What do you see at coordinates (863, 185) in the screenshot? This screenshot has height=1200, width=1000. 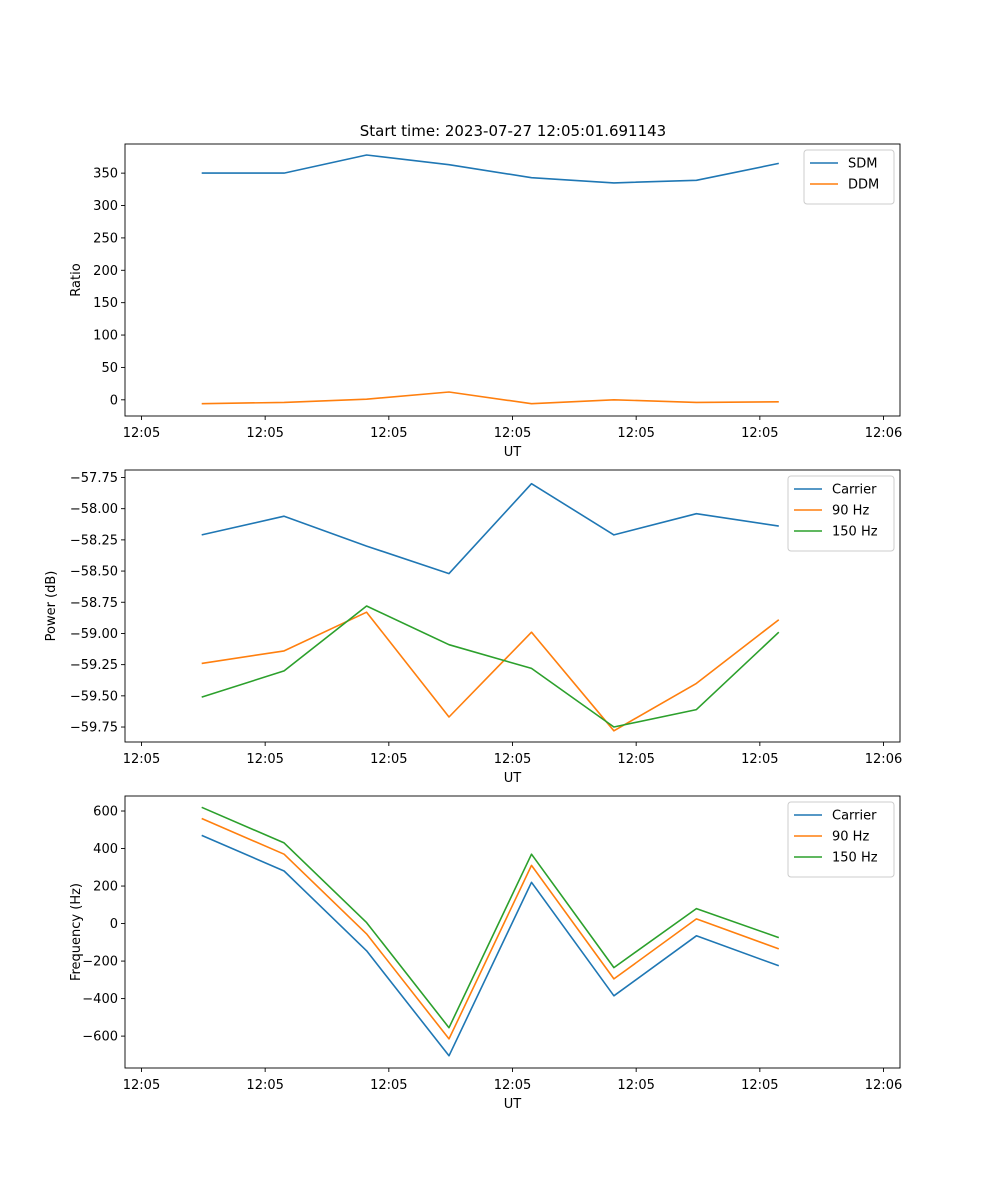 I see `legend-label: DDM` at bounding box center [863, 185].